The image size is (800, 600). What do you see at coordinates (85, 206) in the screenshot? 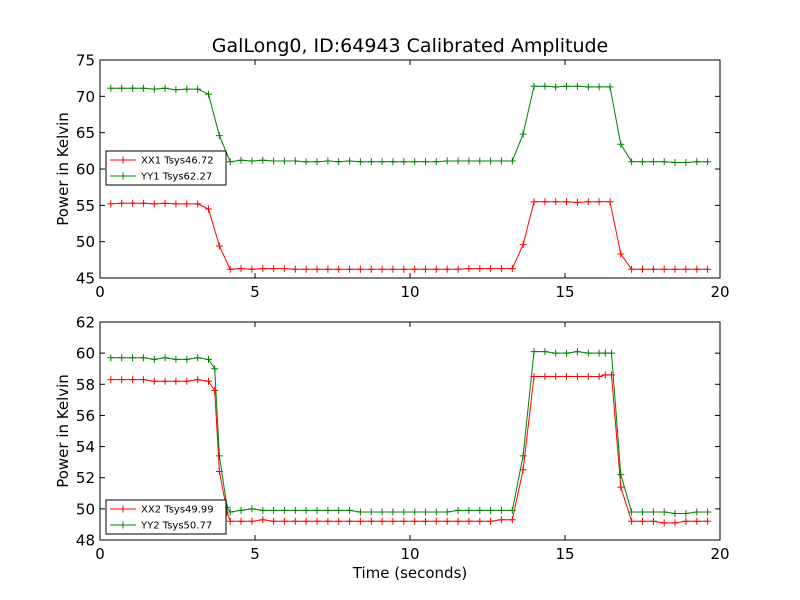
I see `top-y-tick-label: 55` at bounding box center [85, 206].